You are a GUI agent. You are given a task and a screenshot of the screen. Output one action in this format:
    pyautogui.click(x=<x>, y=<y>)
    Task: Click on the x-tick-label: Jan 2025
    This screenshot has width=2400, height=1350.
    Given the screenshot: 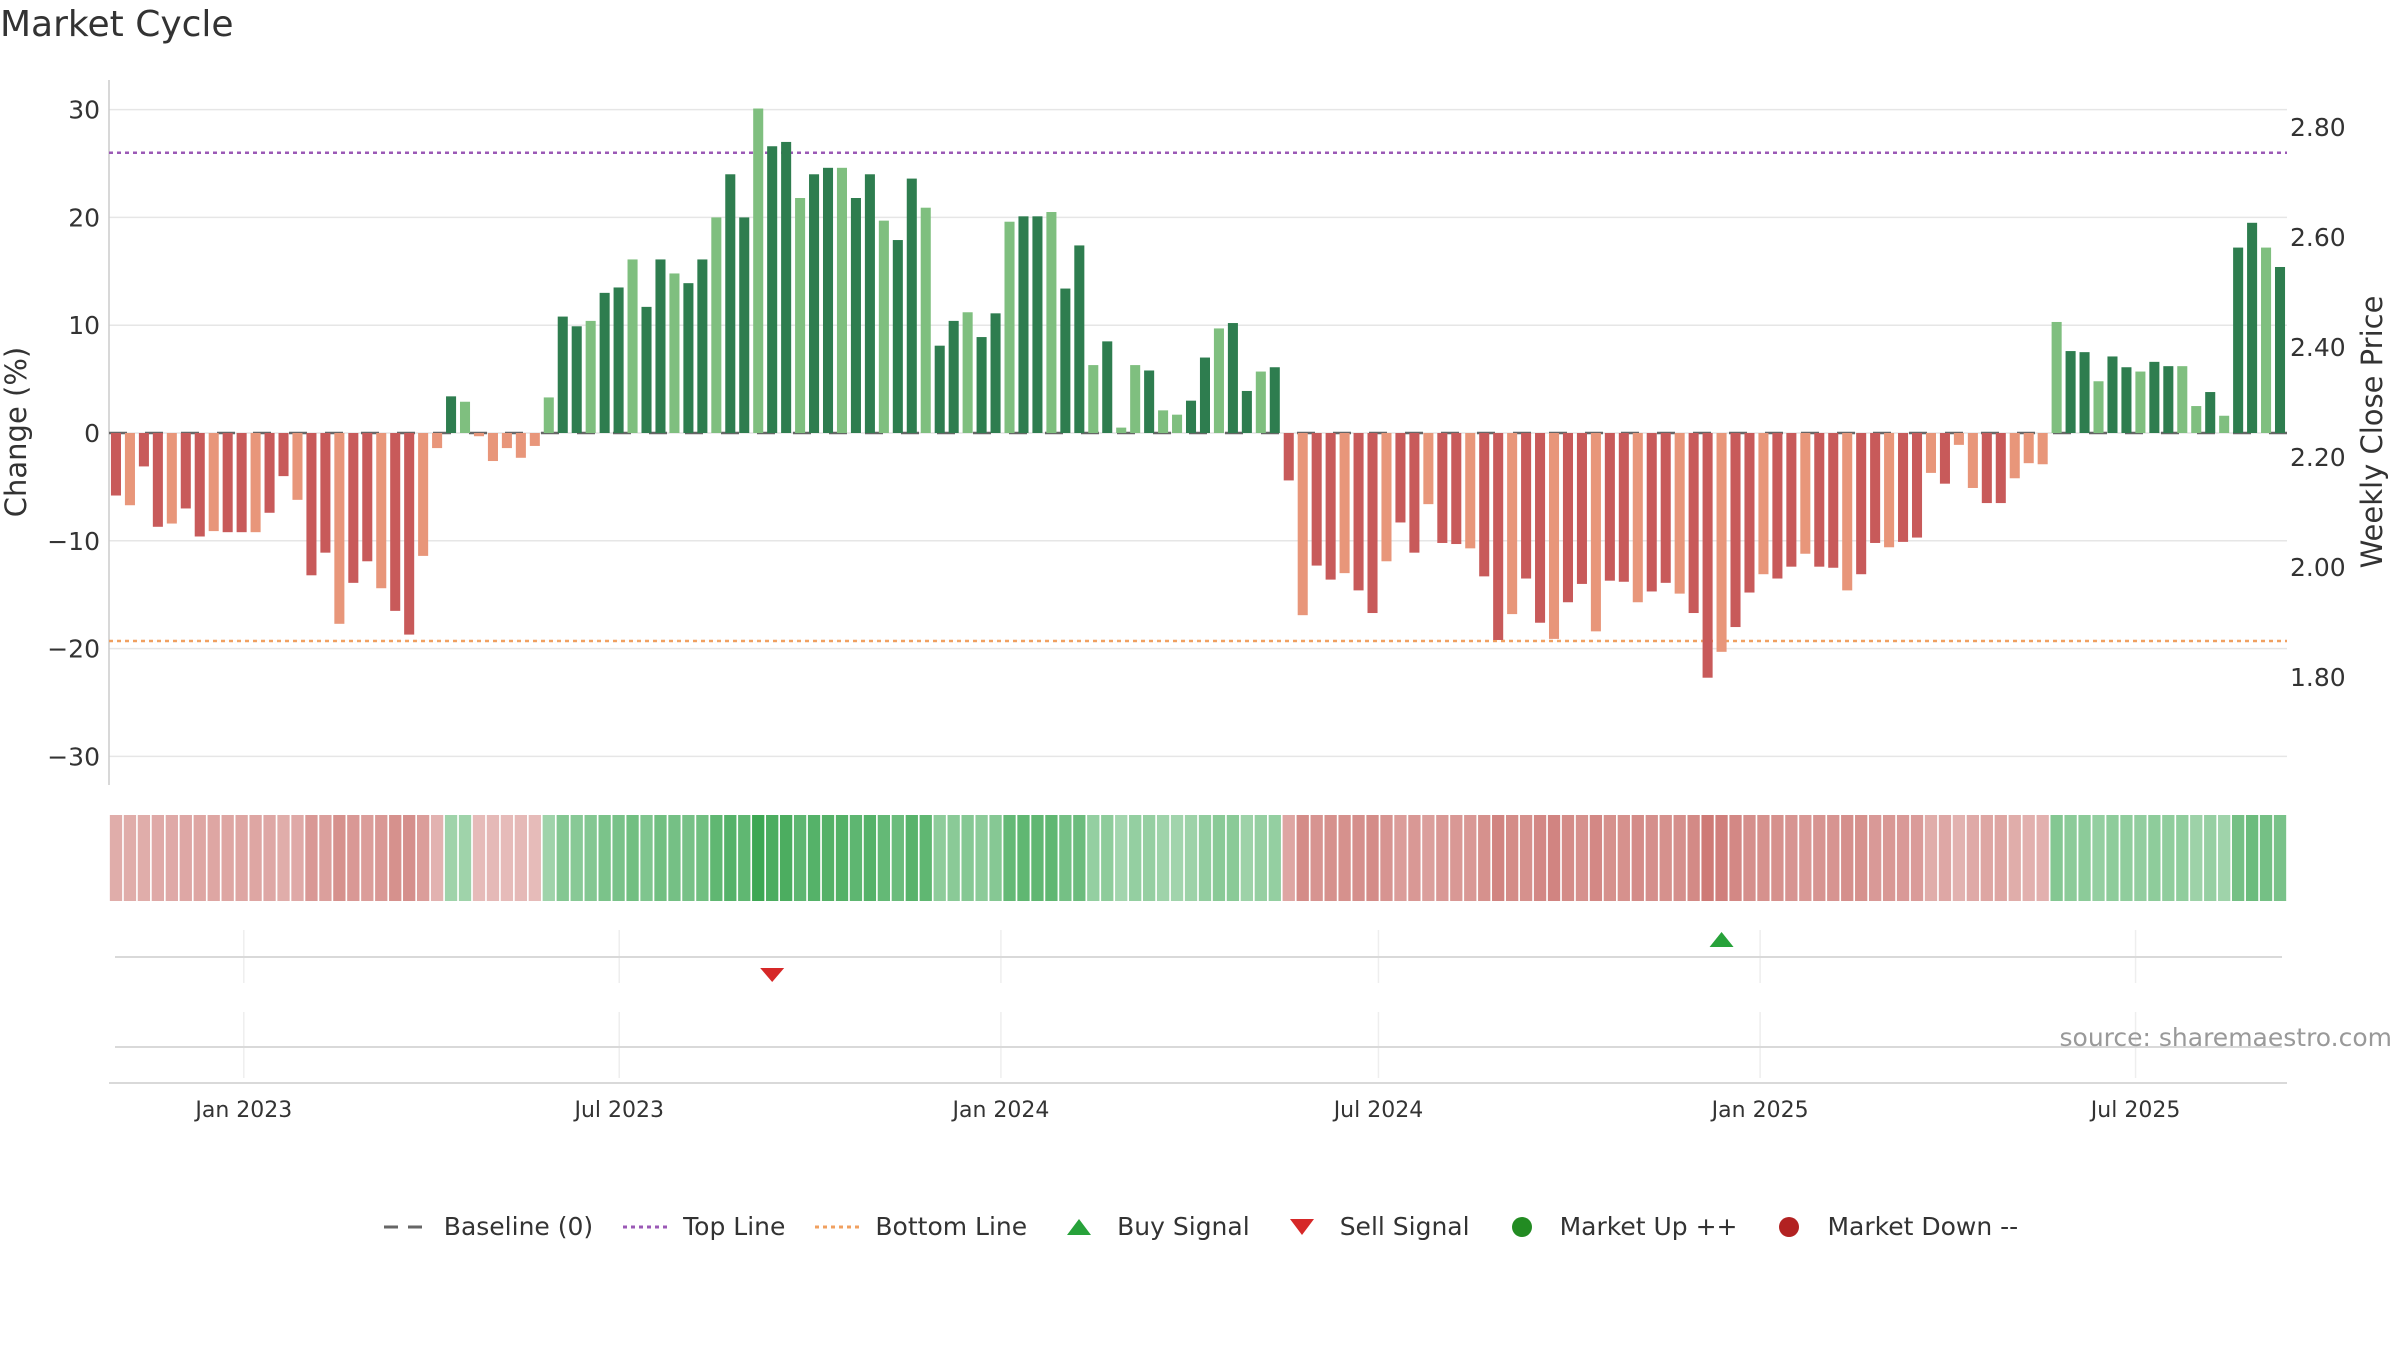 What is the action you would take?
    pyautogui.click(x=1759, y=1110)
    